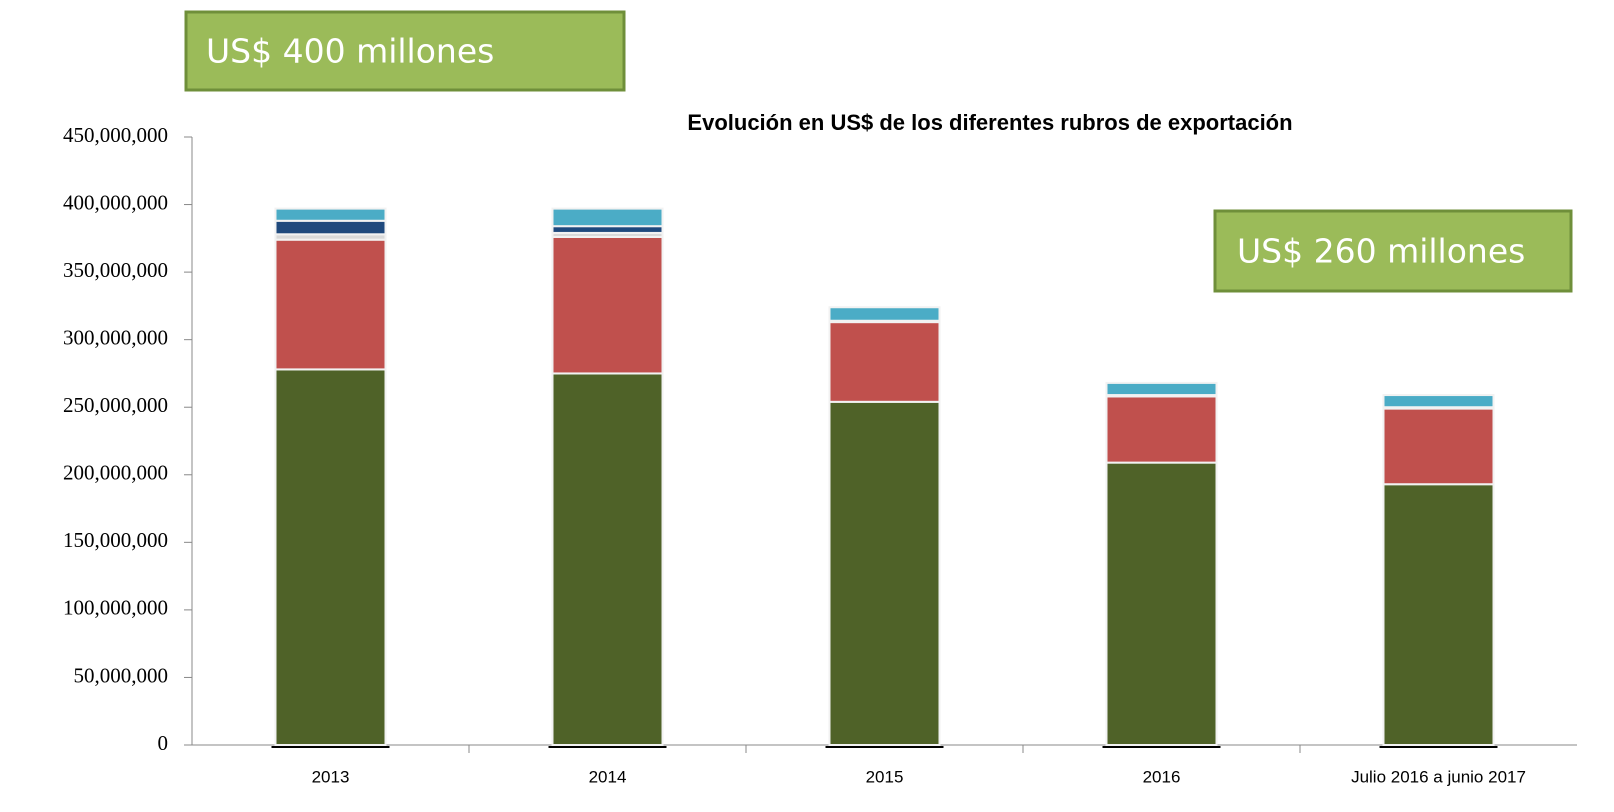 This screenshot has width=1614, height=812. What do you see at coordinates (163, 743) in the screenshot?
I see `y-tick-label: 0` at bounding box center [163, 743].